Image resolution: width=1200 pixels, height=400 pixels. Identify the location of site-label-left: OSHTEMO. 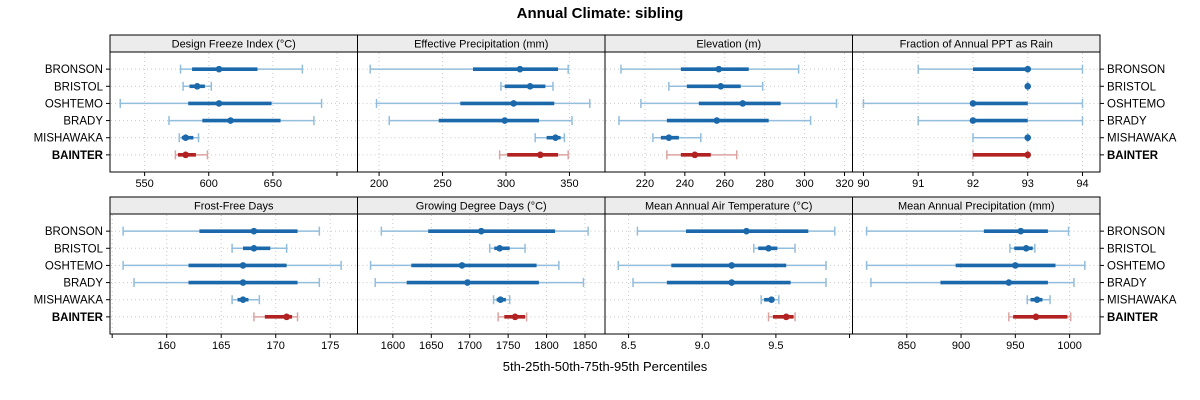
(74, 266).